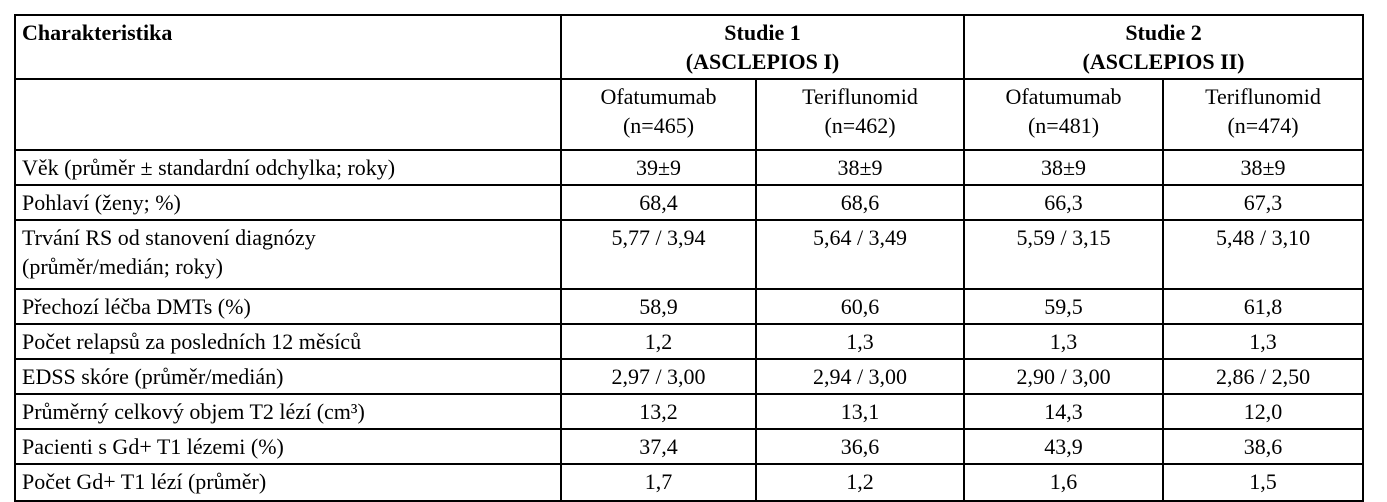 The image size is (1387, 502). What do you see at coordinates (1063, 125) in the screenshot?
I see `arm3-n: (n=481)` at bounding box center [1063, 125].